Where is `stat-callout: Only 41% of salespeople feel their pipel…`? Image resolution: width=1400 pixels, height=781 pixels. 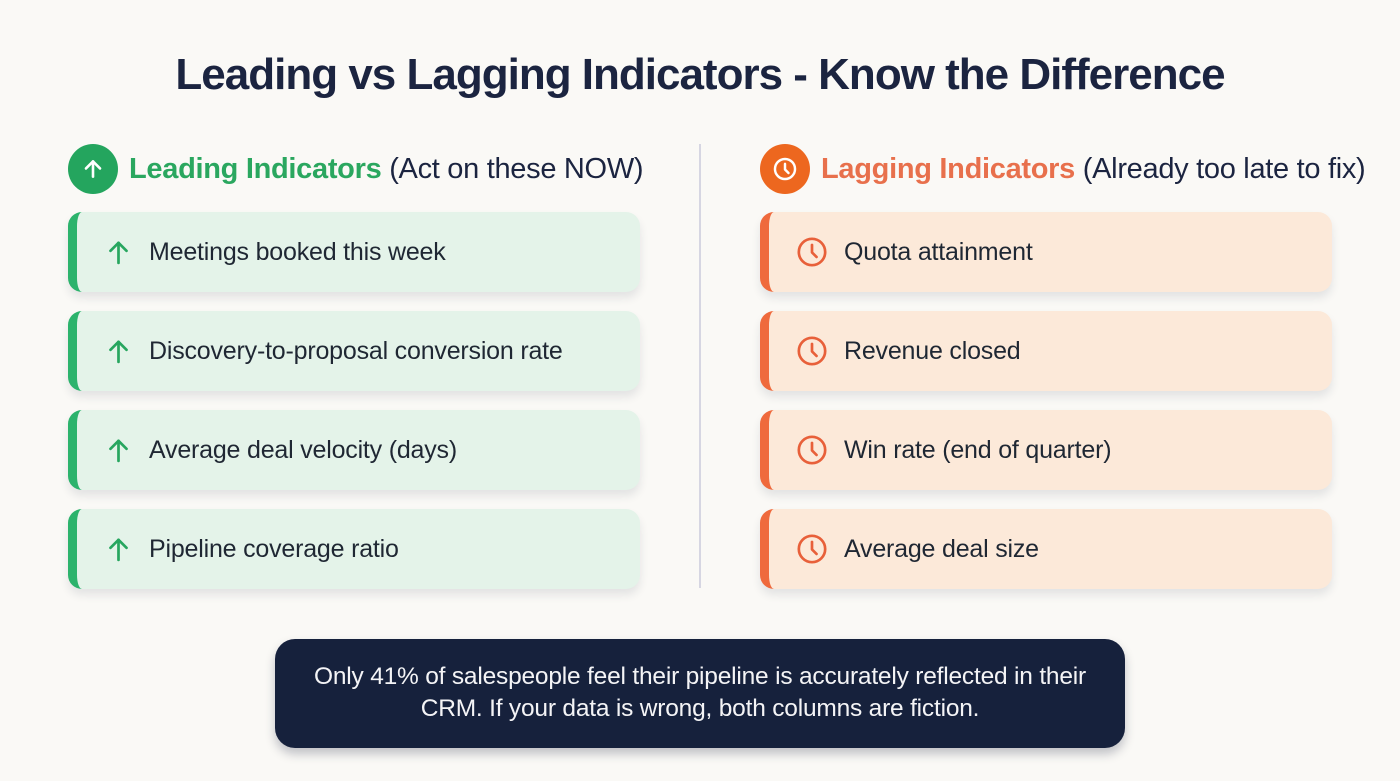 stat-callout: Only 41% of salespeople feel their pipel… is located at coordinates (700, 693).